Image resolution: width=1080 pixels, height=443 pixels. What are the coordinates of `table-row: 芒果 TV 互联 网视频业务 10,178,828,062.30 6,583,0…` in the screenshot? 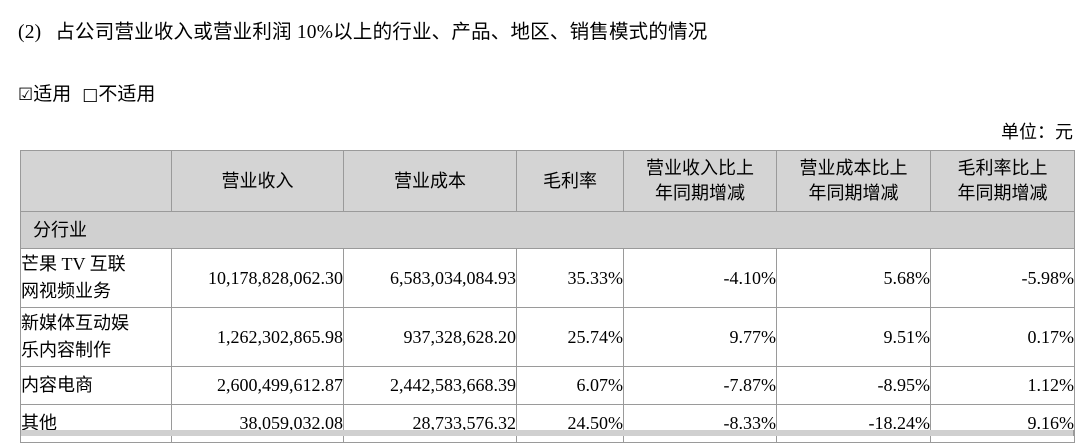 It's located at (547, 278).